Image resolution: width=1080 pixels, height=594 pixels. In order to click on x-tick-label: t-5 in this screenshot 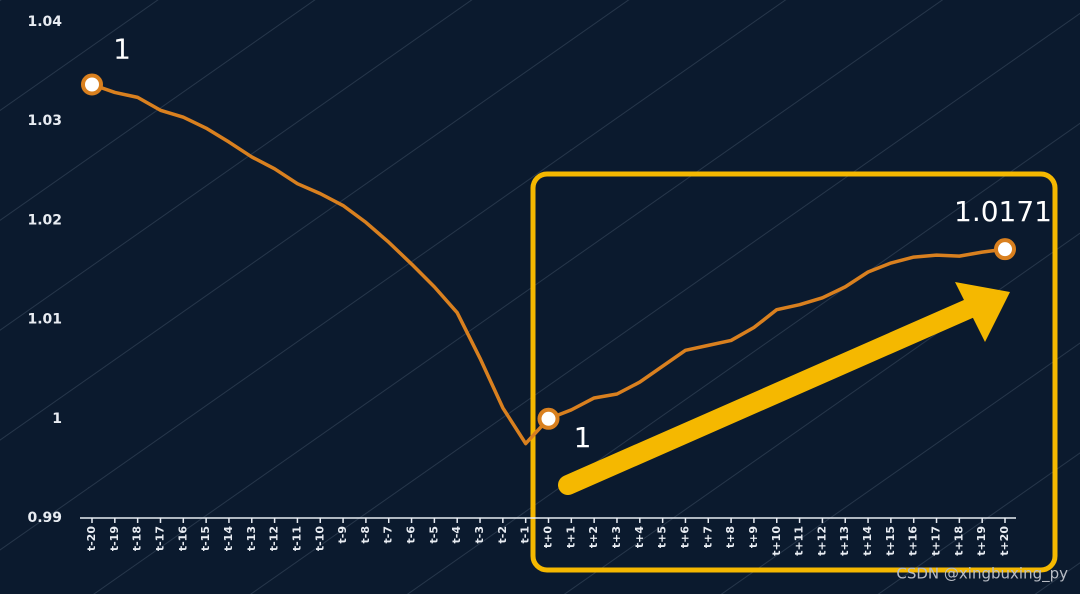, I will do `click(433, 534)`.